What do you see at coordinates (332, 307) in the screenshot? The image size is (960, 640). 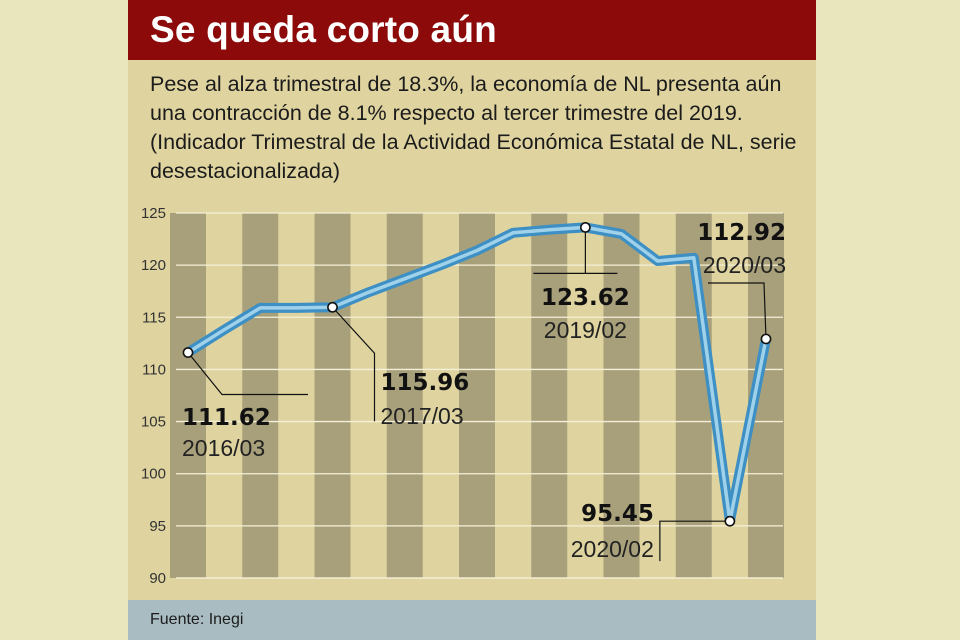 I see `point-2017/03` at bounding box center [332, 307].